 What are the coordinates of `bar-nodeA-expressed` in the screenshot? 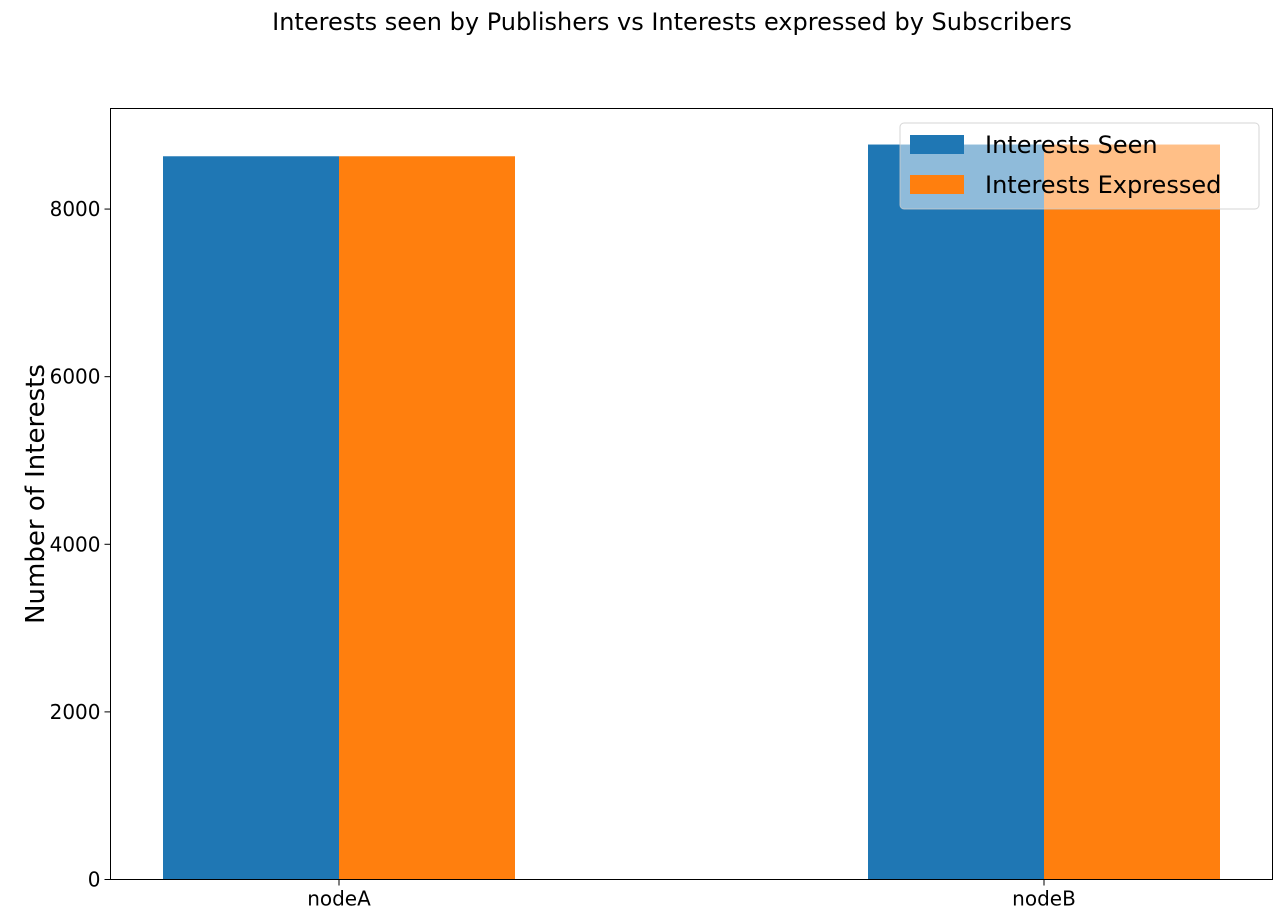 It's located at (427, 518).